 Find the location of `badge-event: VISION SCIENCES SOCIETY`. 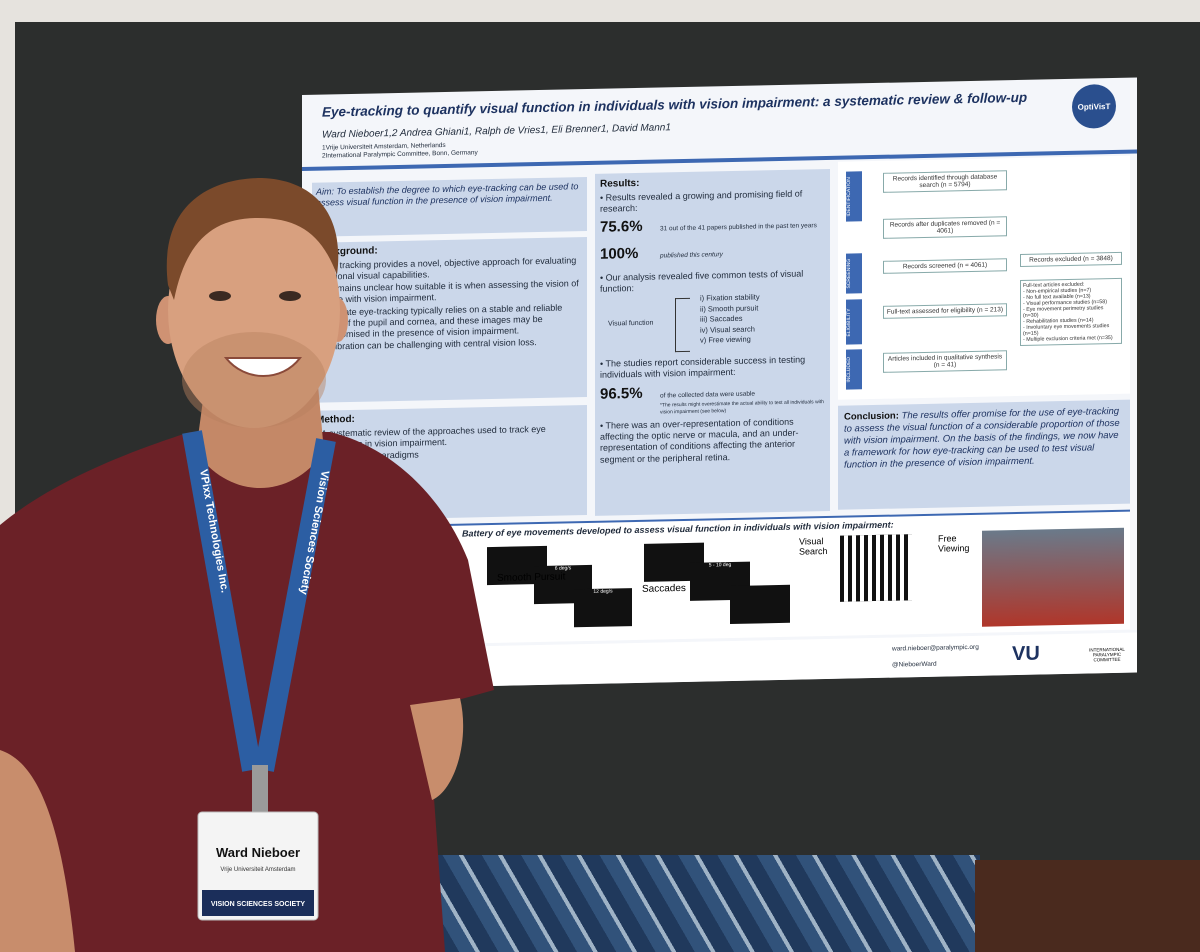

badge-event: VISION SCIENCES SOCIETY is located at coordinates (258, 904).